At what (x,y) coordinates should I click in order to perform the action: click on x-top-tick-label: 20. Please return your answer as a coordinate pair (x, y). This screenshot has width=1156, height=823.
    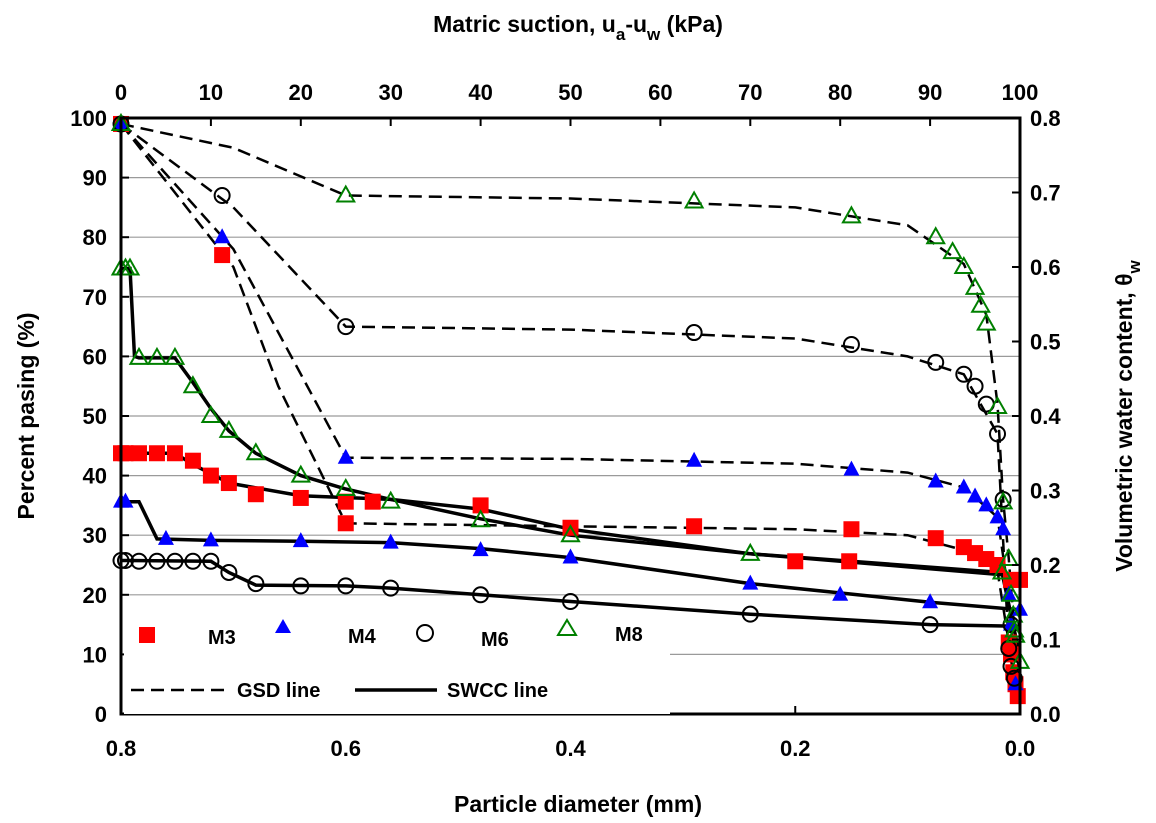
    Looking at the image, I should click on (301, 92).